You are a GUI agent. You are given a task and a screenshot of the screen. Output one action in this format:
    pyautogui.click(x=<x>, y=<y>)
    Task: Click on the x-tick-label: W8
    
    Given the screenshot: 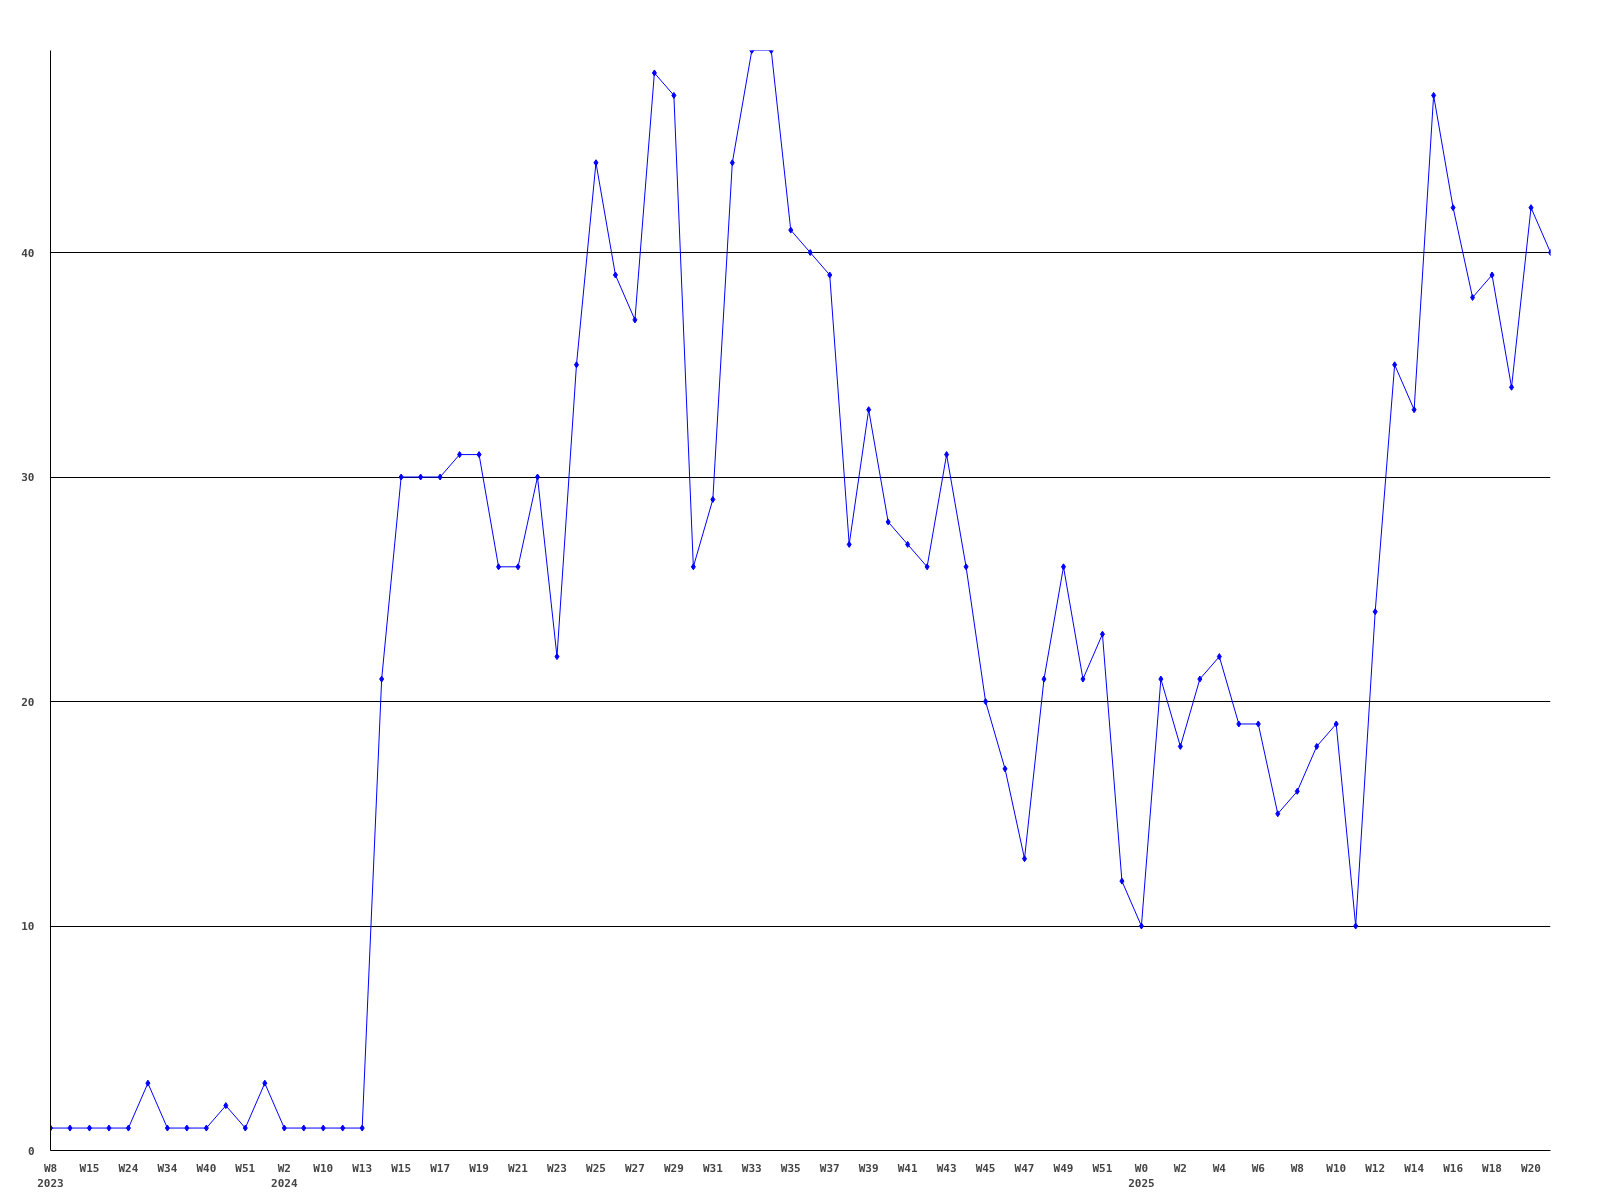 What is the action you would take?
    pyautogui.click(x=1297, y=1168)
    